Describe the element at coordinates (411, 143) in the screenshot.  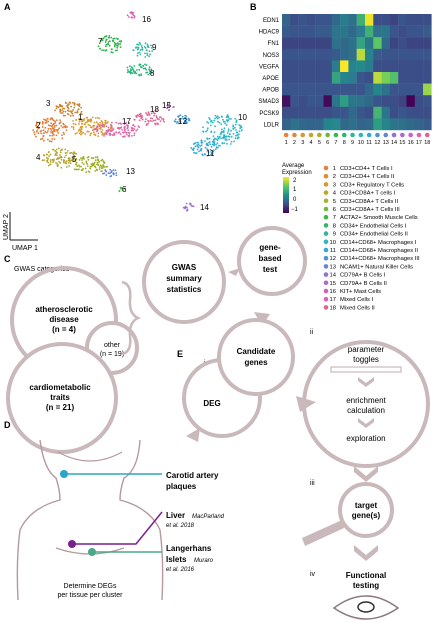
I see `heatmap-column-label: 16` at that location.